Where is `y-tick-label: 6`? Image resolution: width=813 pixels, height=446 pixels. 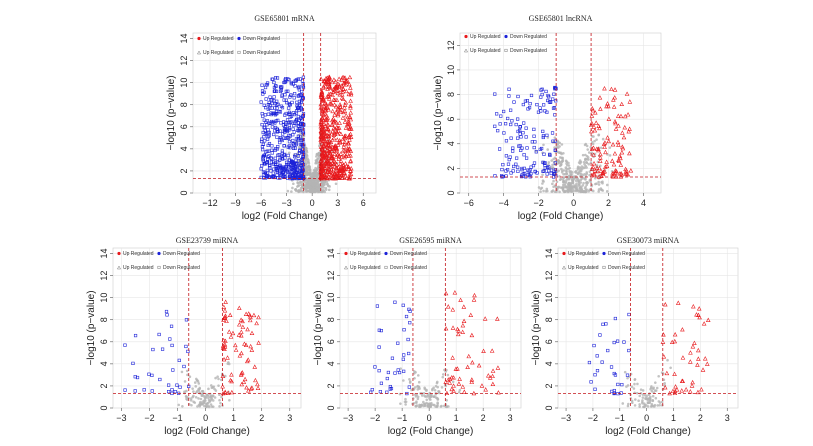 y-tick-label: 6 is located at coordinates (104, 341).